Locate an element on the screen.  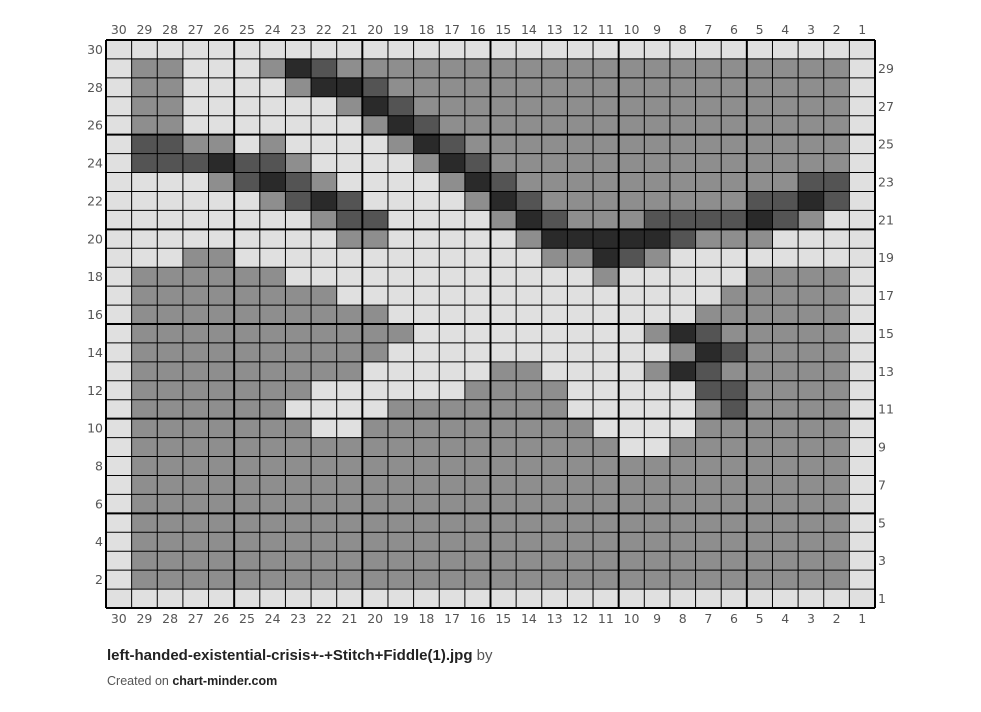
column-label-bottom: 9 is located at coordinates (657, 618).